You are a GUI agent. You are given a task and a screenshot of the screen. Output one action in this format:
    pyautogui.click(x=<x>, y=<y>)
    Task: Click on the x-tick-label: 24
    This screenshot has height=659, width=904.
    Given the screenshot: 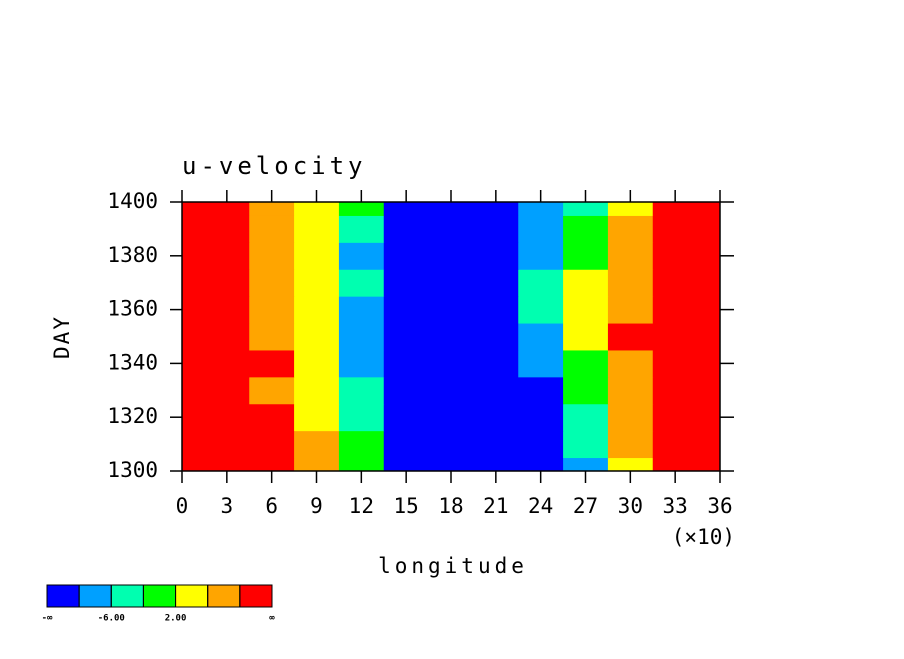 What is the action you would take?
    pyautogui.click(x=540, y=506)
    